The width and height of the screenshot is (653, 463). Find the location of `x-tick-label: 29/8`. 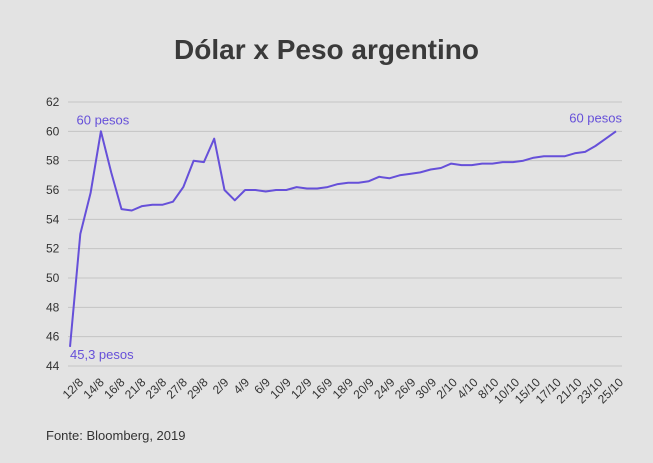

x-tick-label: 29/8 is located at coordinates (197, 388).